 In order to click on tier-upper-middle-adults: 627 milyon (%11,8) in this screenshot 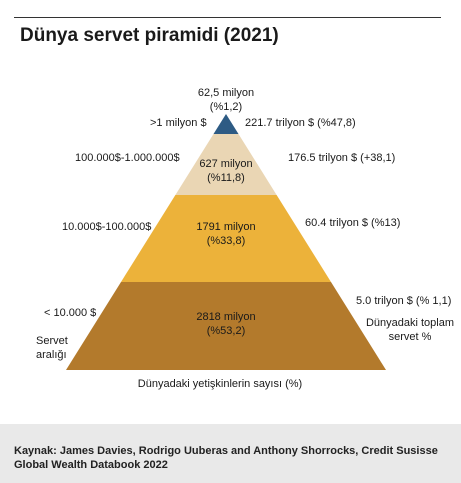, I will do `click(226, 171)`.